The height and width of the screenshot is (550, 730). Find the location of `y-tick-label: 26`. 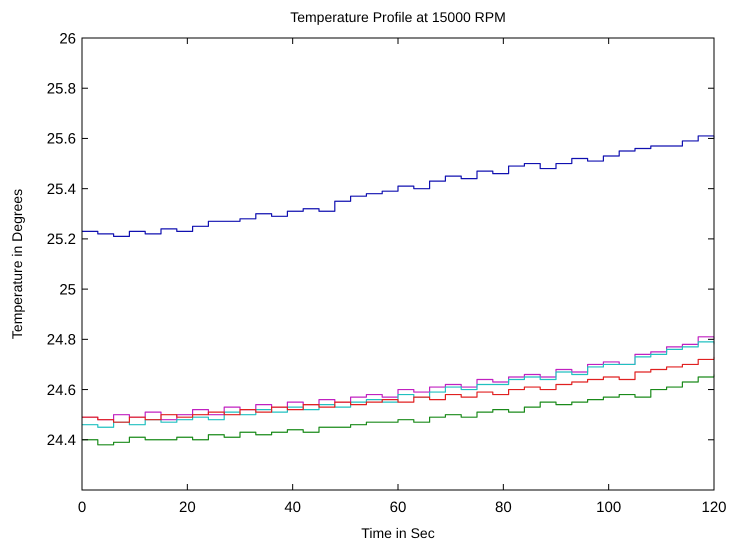

y-tick-label: 26 is located at coordinates (67, 39).